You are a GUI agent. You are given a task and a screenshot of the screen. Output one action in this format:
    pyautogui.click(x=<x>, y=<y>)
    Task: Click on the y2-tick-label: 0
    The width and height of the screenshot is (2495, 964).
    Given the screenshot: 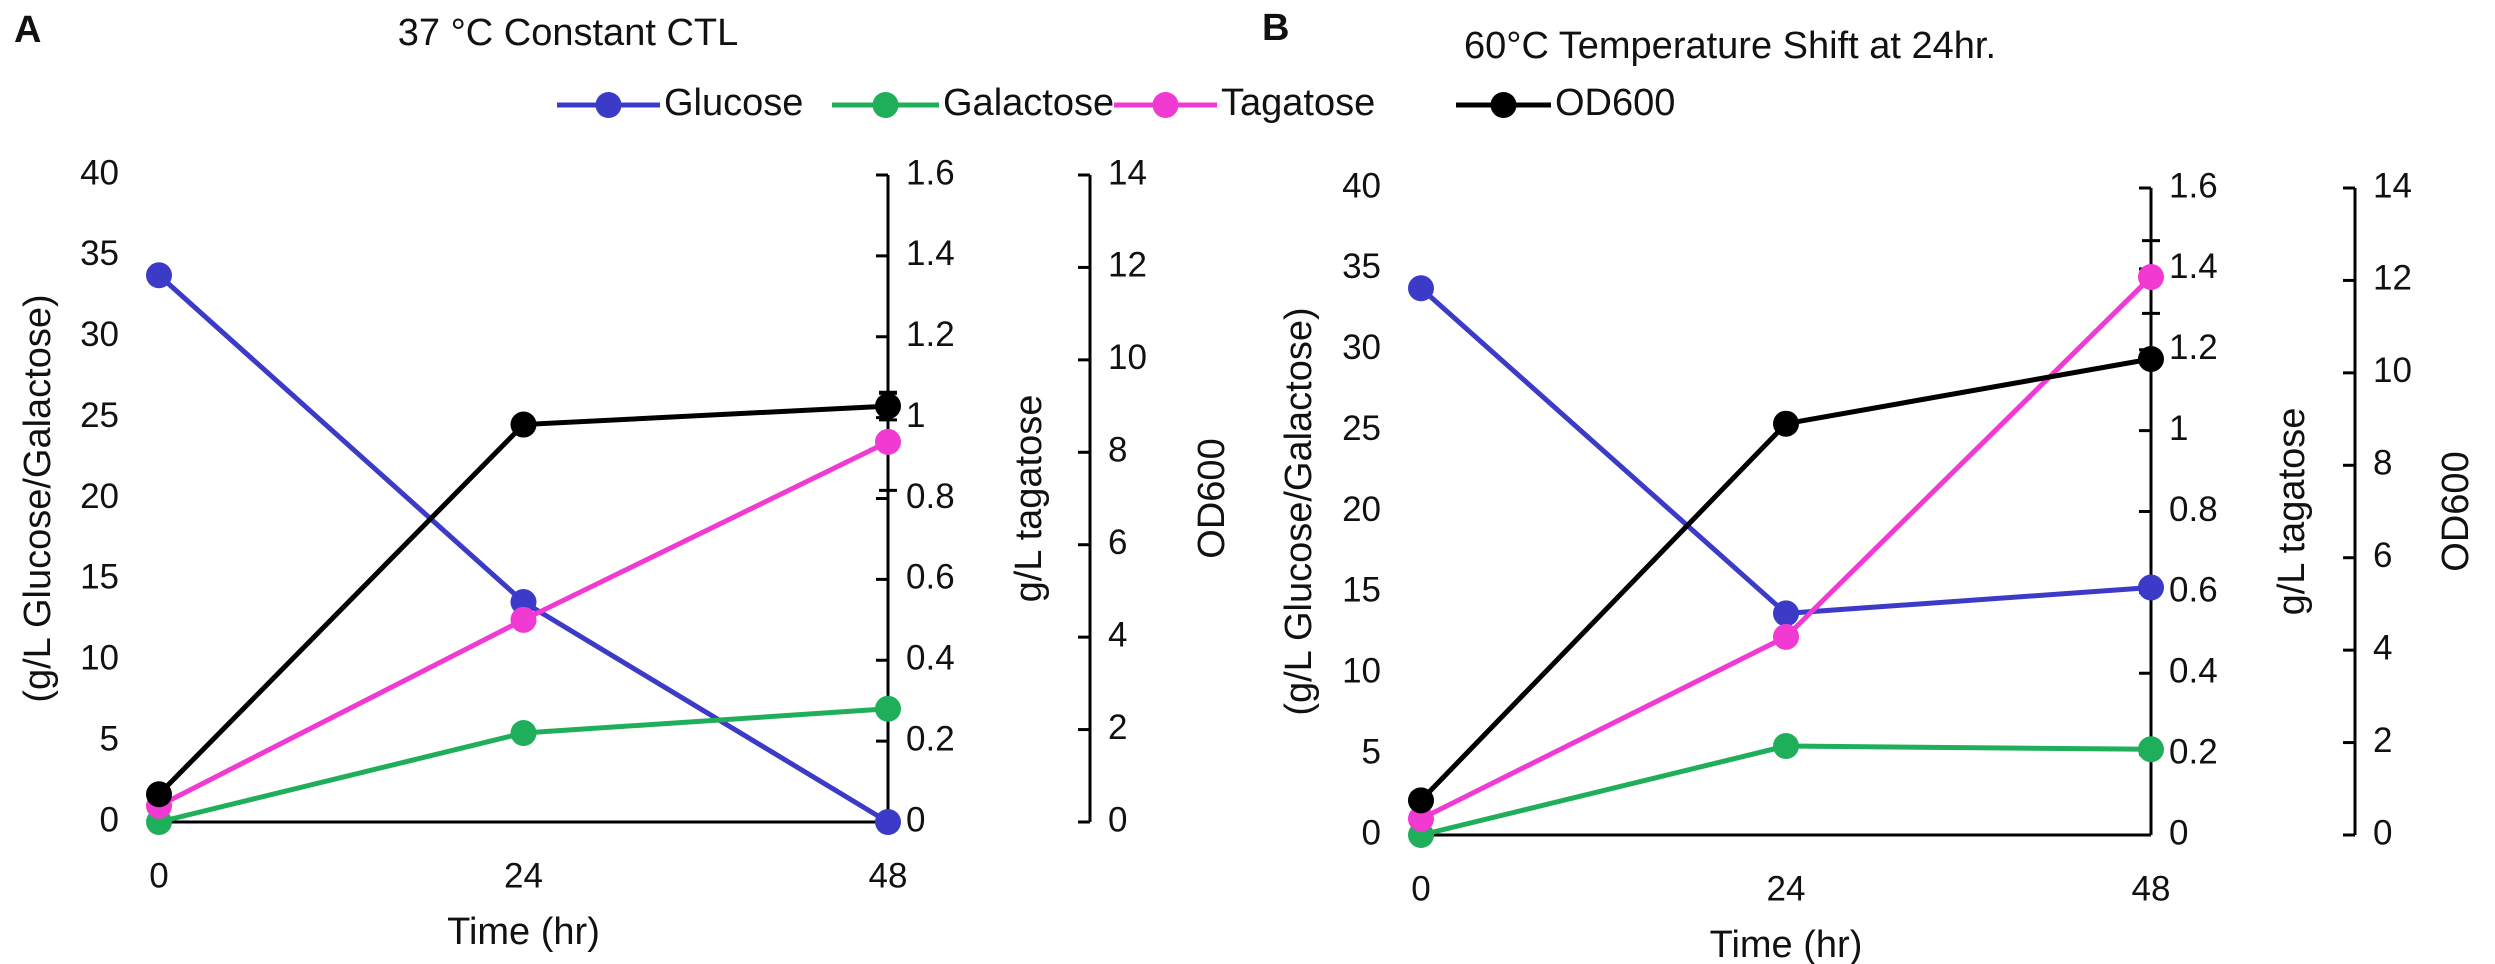 What is the action you would take?
    pyautogui.click(x=915, y=819)
    